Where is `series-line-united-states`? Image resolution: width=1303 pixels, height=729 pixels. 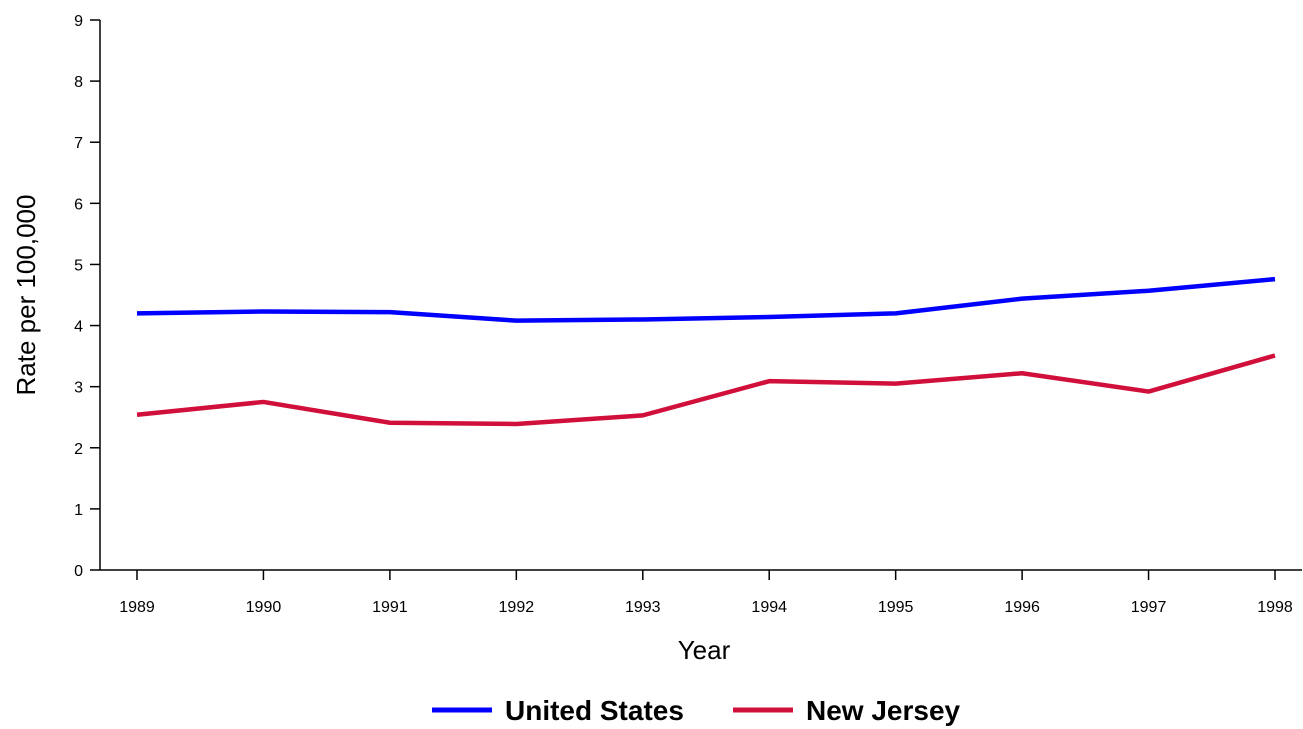 series-line-united-states is located at coordinates (706, 299).